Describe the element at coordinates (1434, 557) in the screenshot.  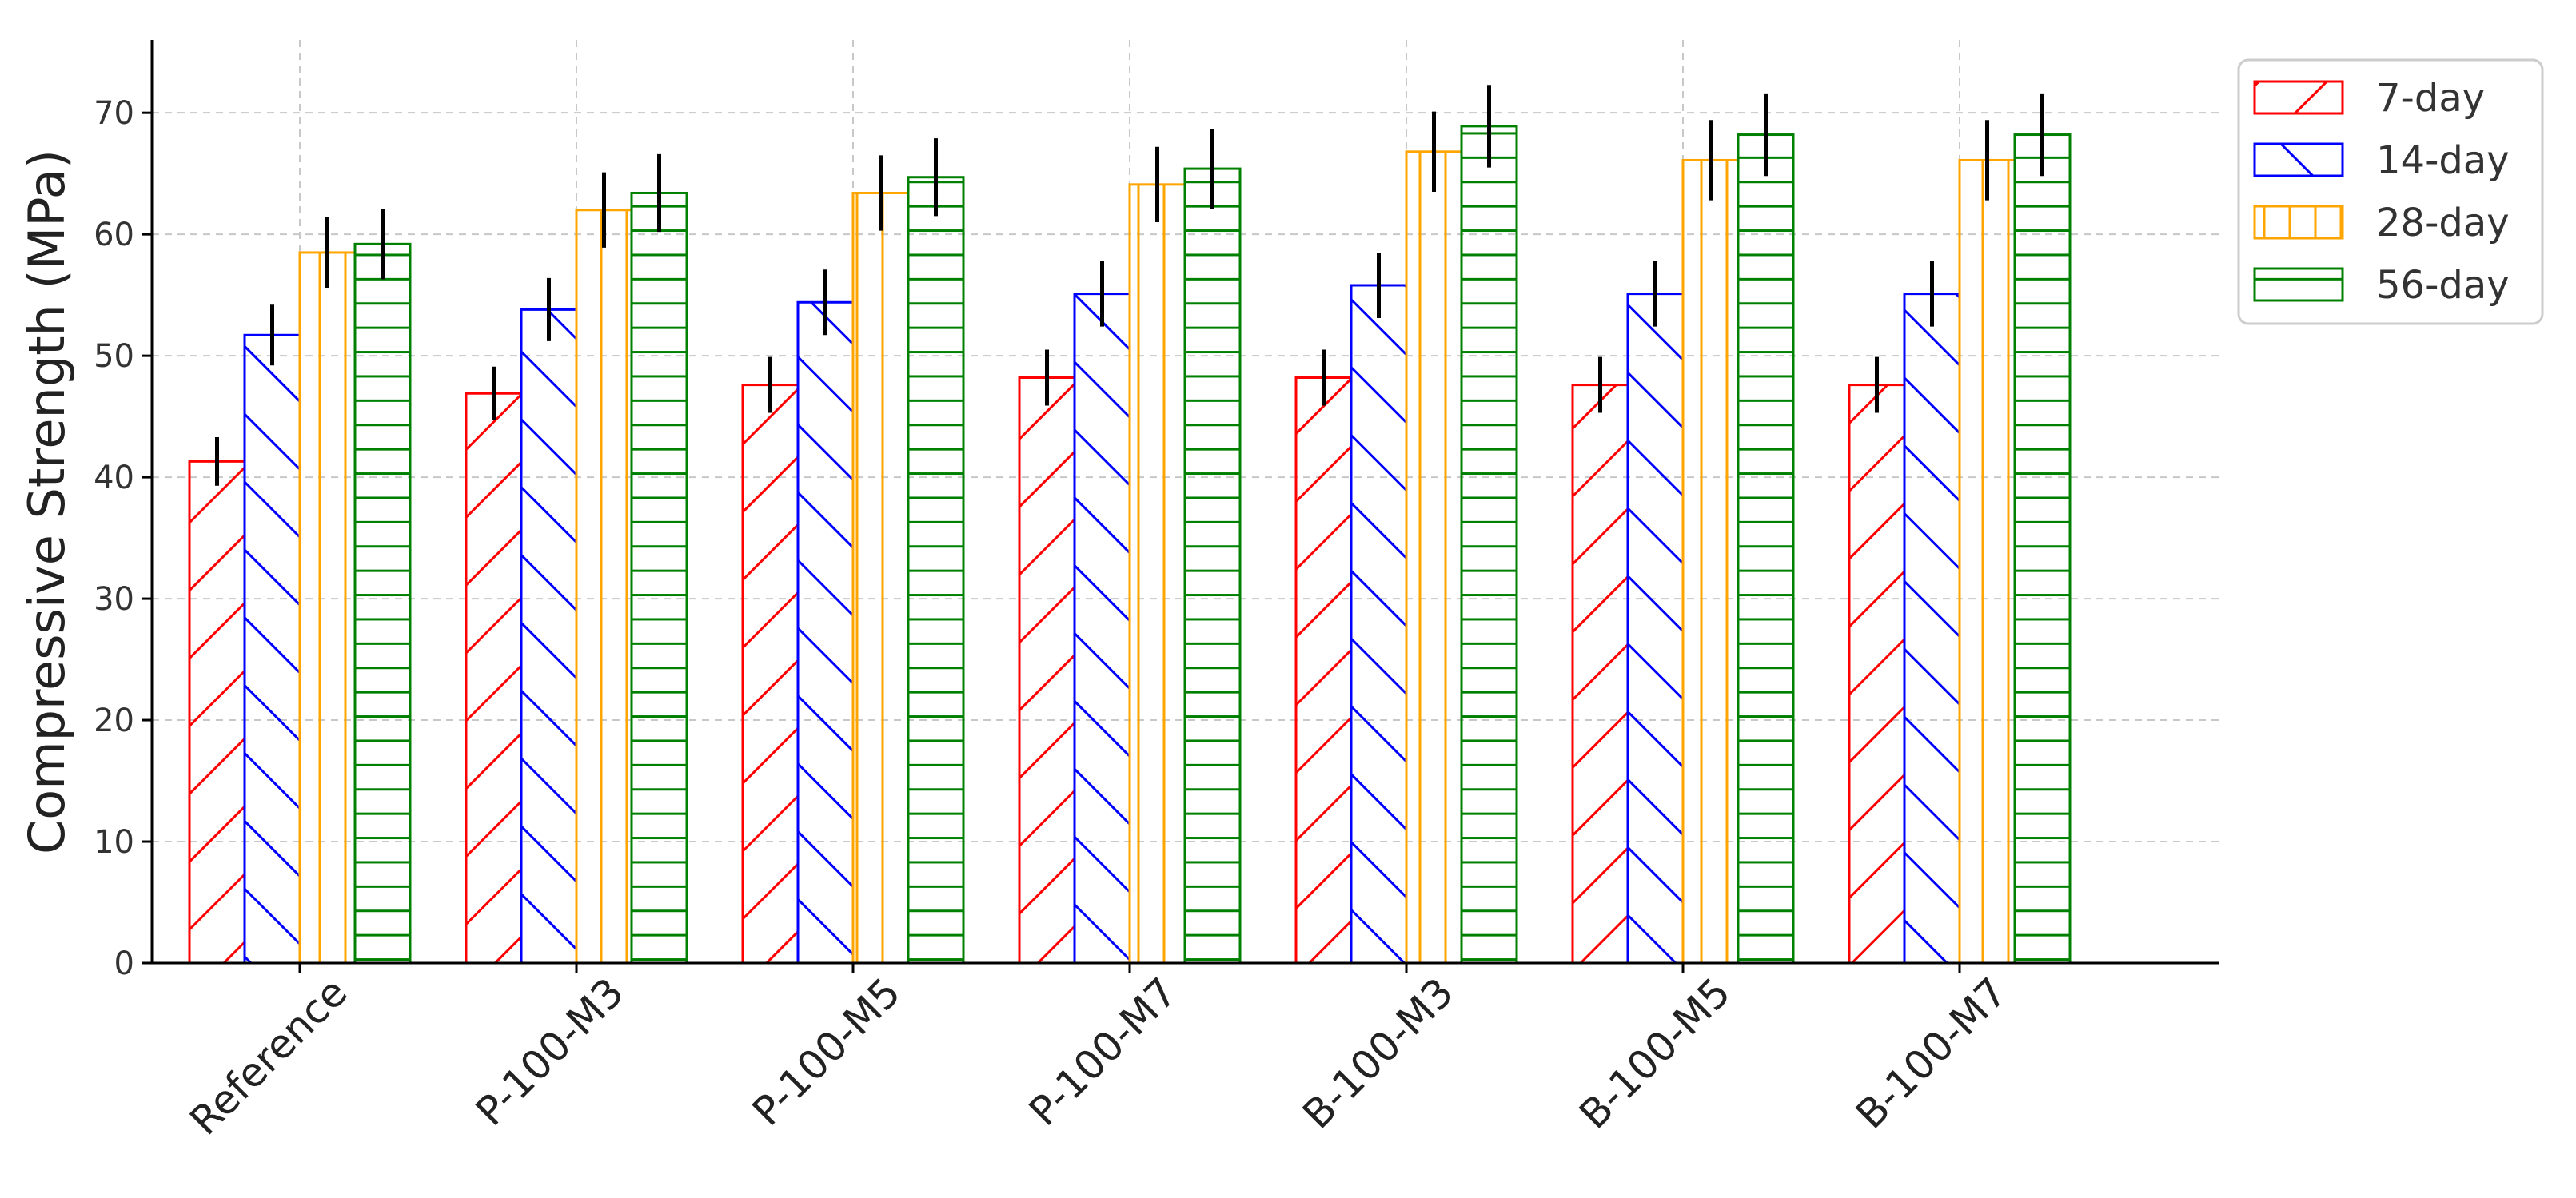
I see `bar-b-100-m3-28-day` at that location.